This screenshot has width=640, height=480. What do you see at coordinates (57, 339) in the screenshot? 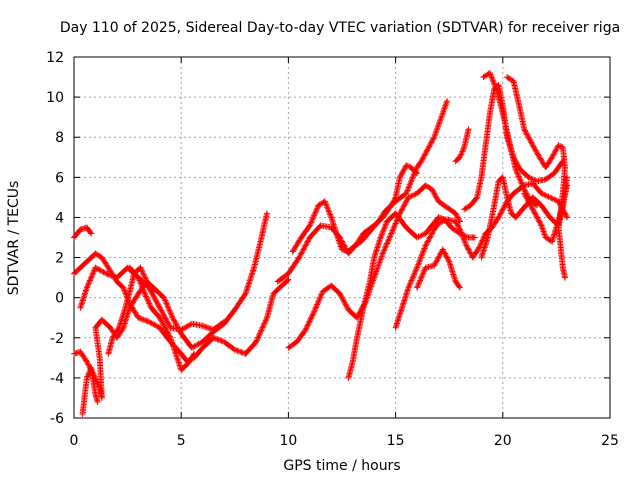
I see `y-tick-label: -2` at bounding box center [57, 339].